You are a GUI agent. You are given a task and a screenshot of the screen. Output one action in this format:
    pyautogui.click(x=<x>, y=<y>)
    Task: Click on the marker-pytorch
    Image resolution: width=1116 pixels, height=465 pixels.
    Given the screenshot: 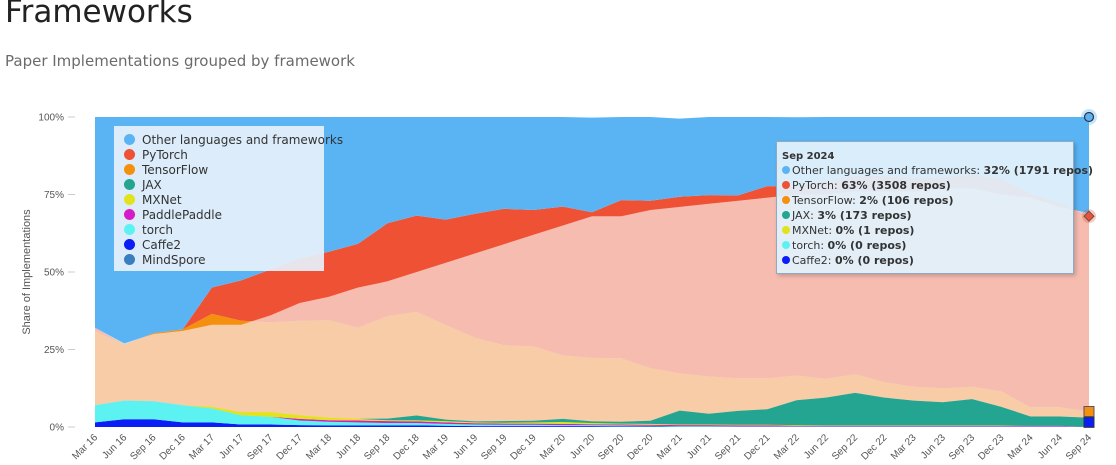 What is the action you would take?
    pyautogui.click(x=1089, y=216)
    